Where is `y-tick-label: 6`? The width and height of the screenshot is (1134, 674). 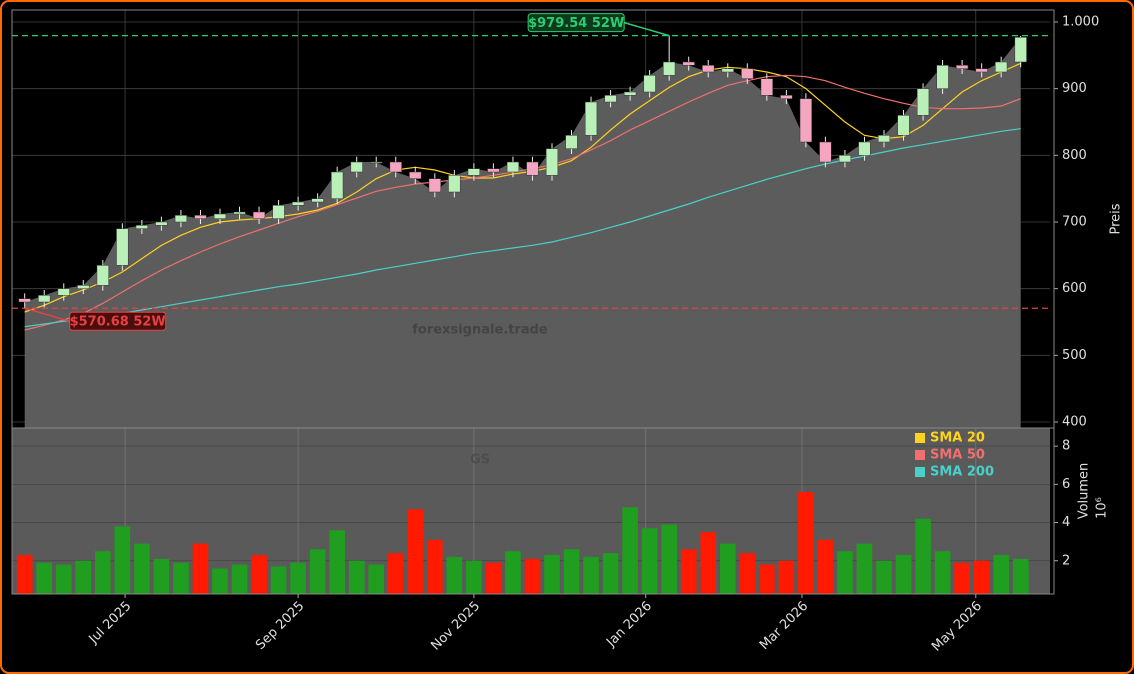 y-tick-label: 6 is located at coordinates (1066, 484).